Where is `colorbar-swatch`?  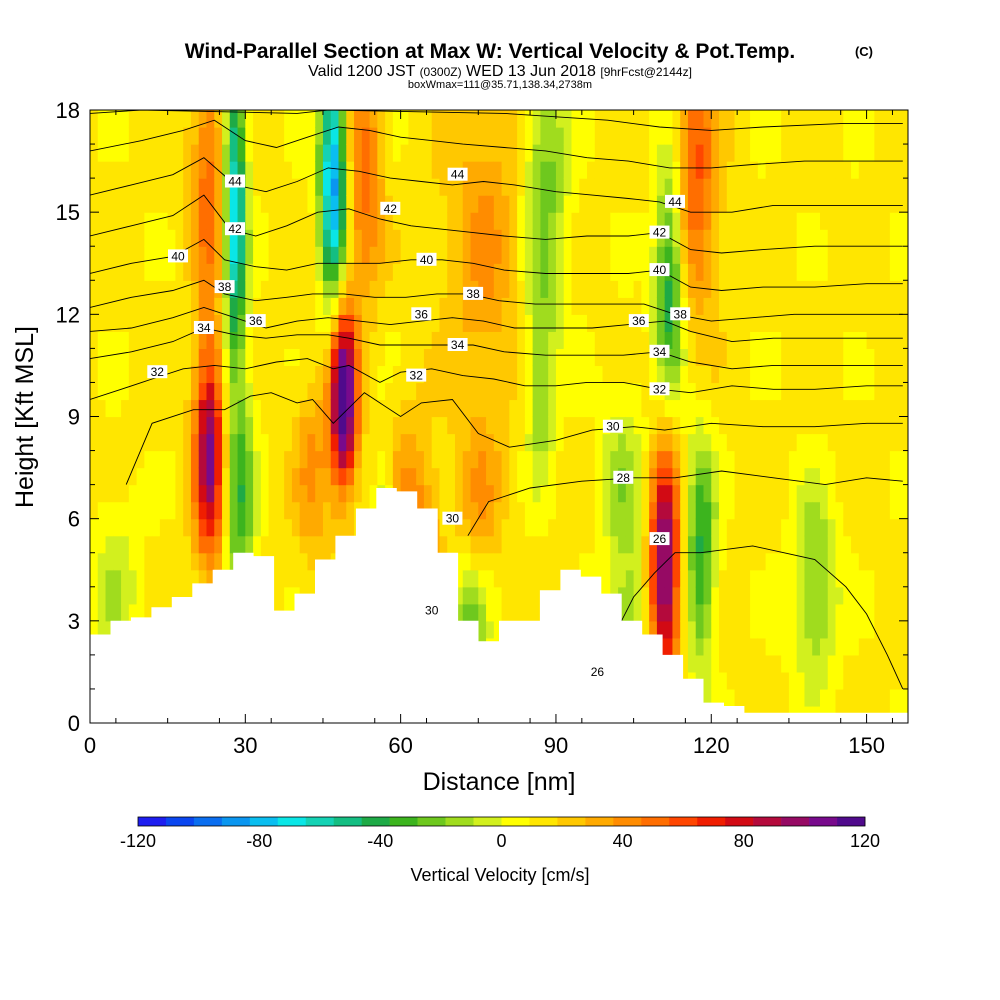
colorbar-swatch is located at coordinates (767, 821).